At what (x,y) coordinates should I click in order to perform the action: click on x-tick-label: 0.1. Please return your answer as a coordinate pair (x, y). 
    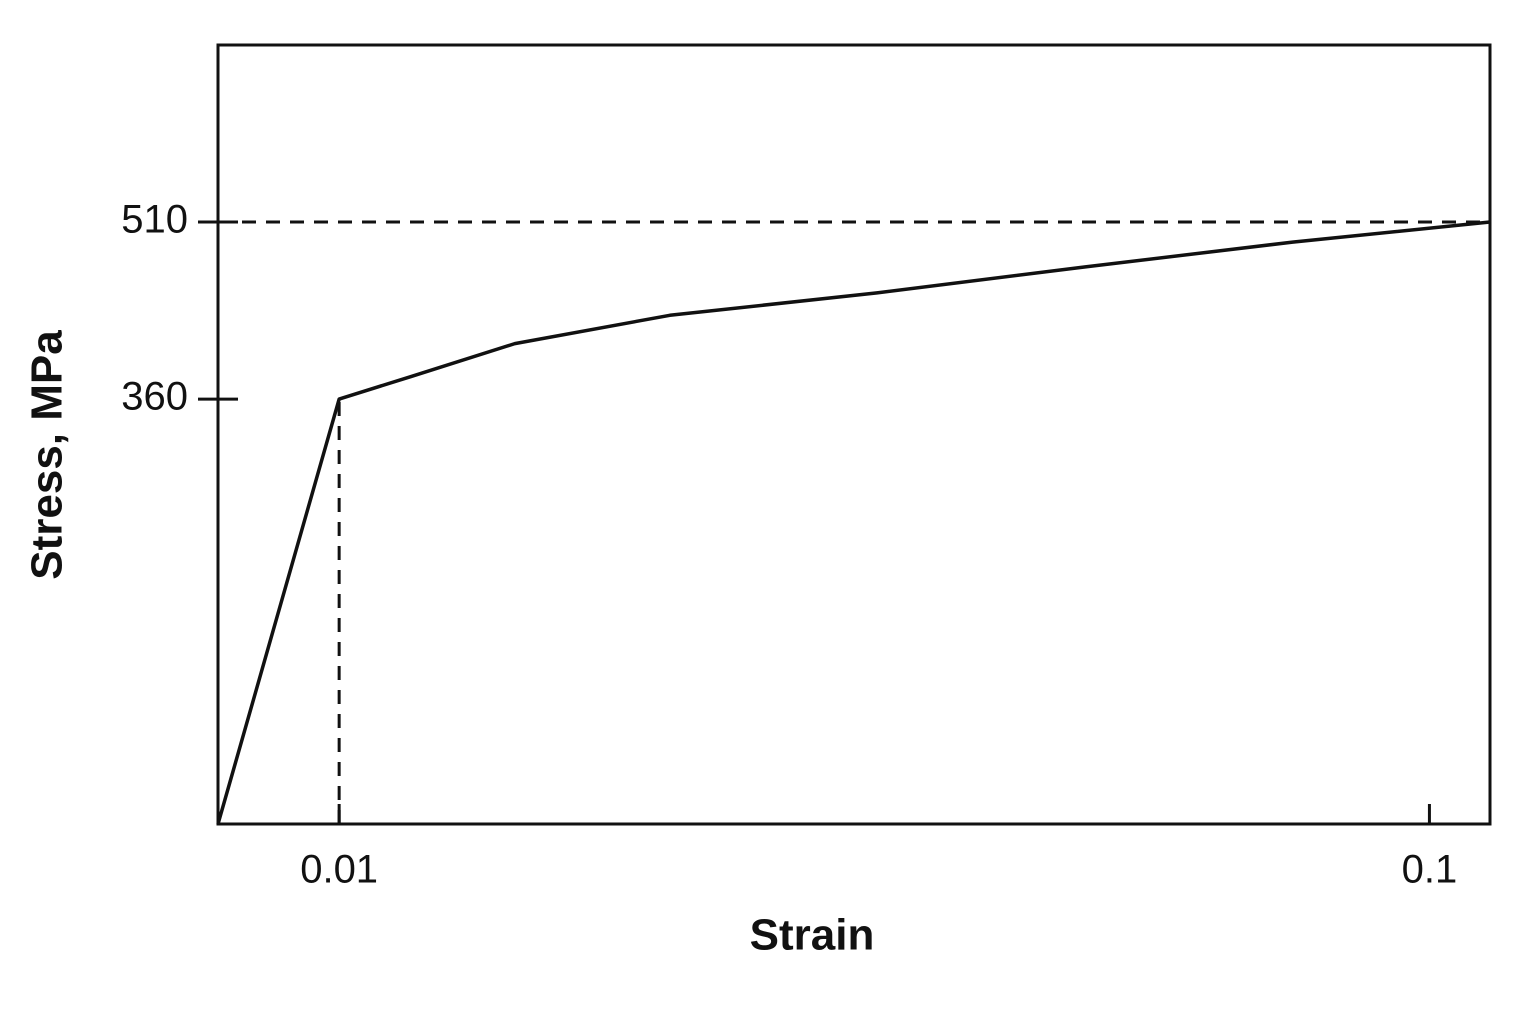
    Looking at the image, I should click on (1430, 870).